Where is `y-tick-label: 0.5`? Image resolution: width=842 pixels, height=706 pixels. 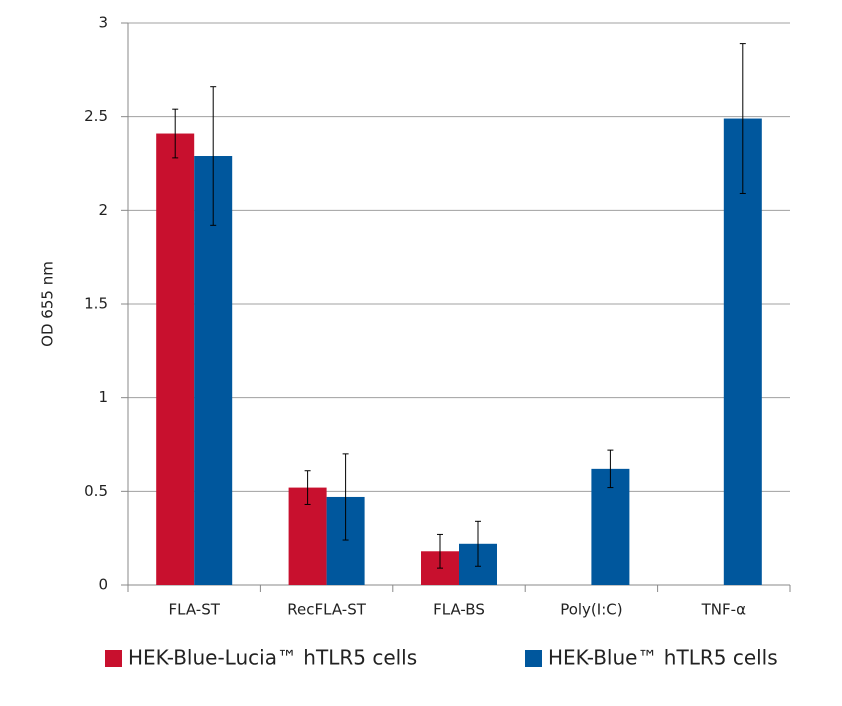 y-tick-label: 0.5 is located at coordinates (96, 491).